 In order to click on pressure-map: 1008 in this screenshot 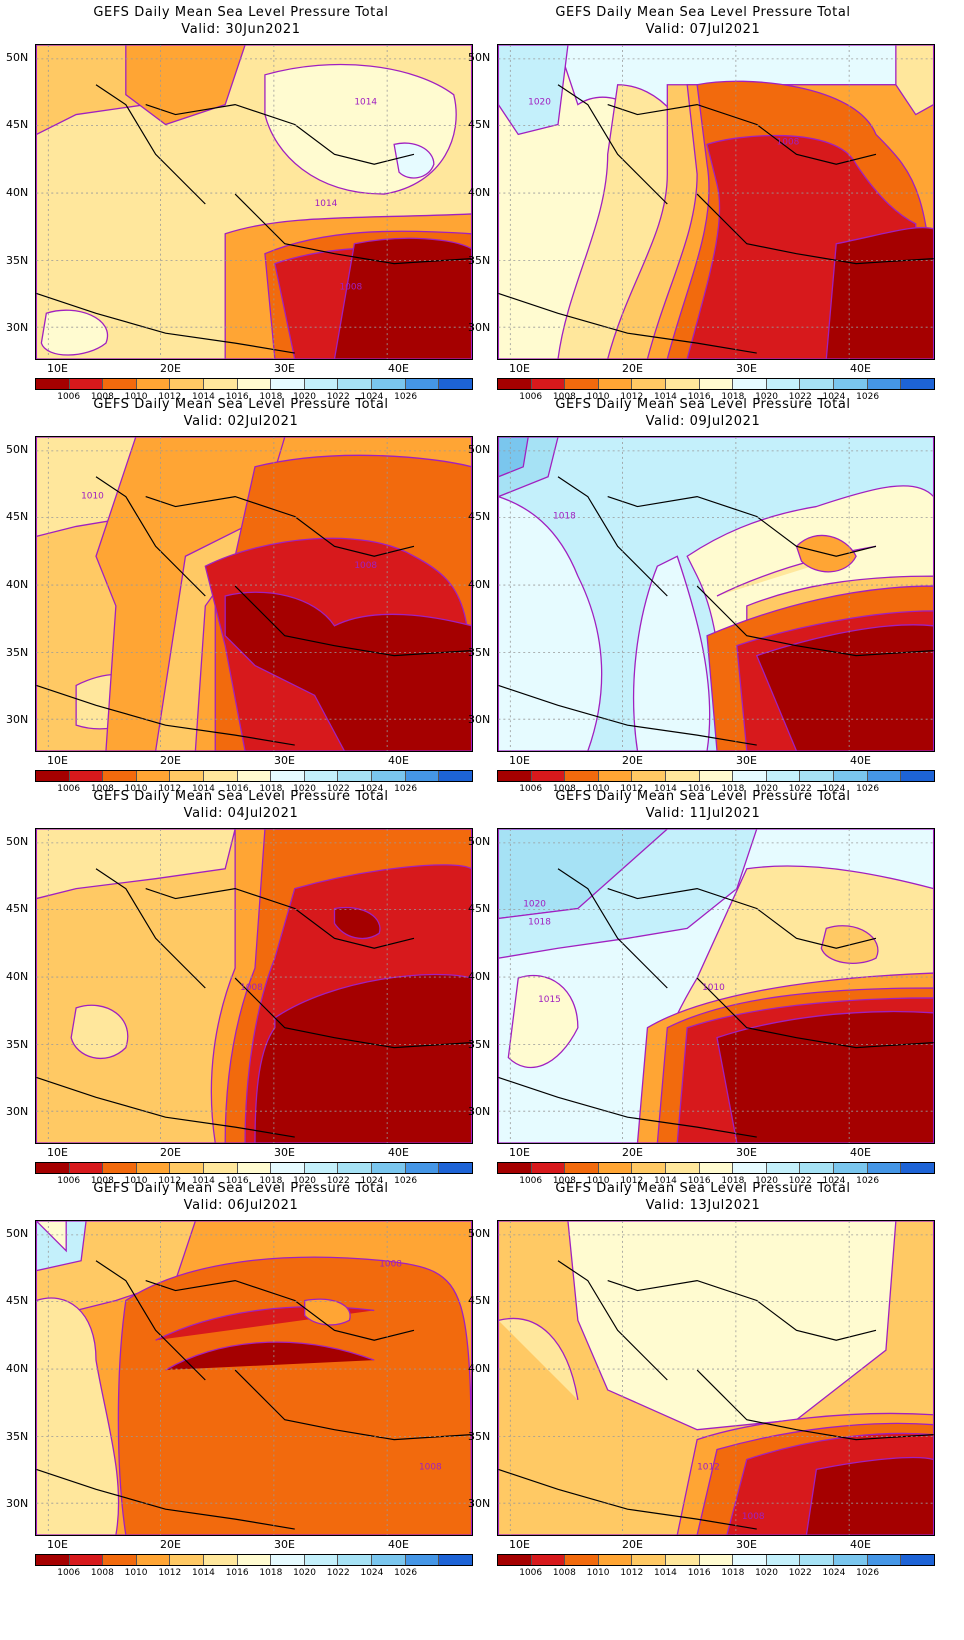, I will do `click(254, 986)`.